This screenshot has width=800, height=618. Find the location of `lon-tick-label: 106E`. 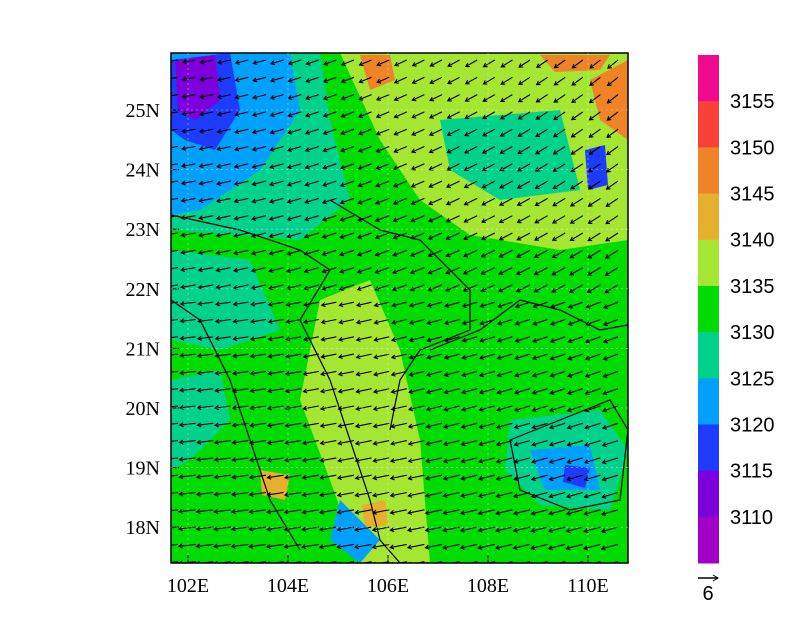

lon-tick-label: 106E is located at coordinates (388, 586).